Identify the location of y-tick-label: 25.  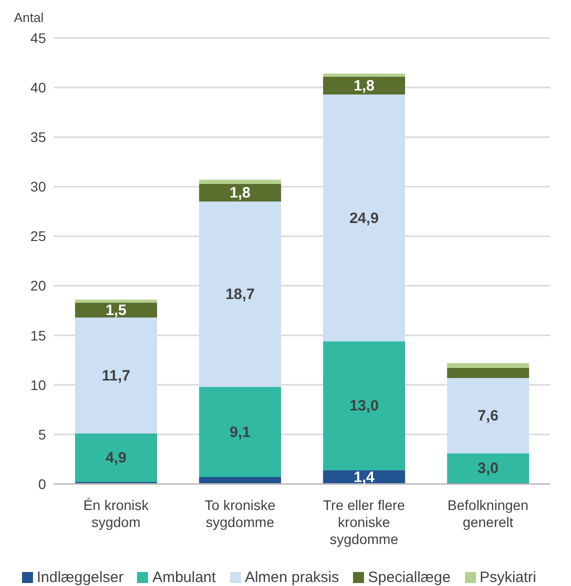
(38, 236).